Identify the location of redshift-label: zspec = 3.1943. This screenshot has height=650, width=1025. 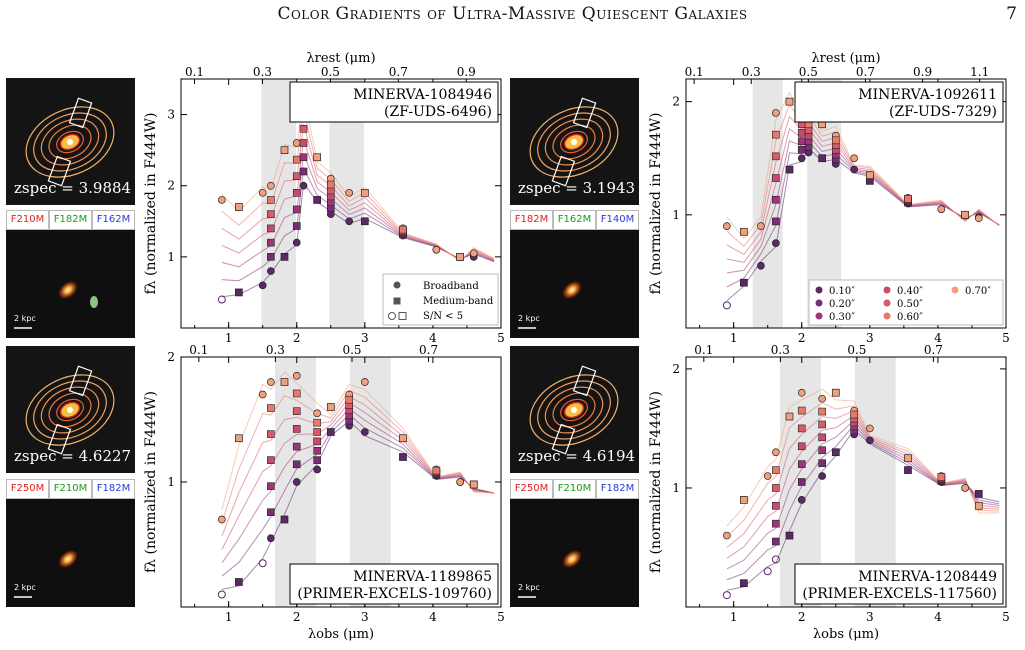
(576, 188).